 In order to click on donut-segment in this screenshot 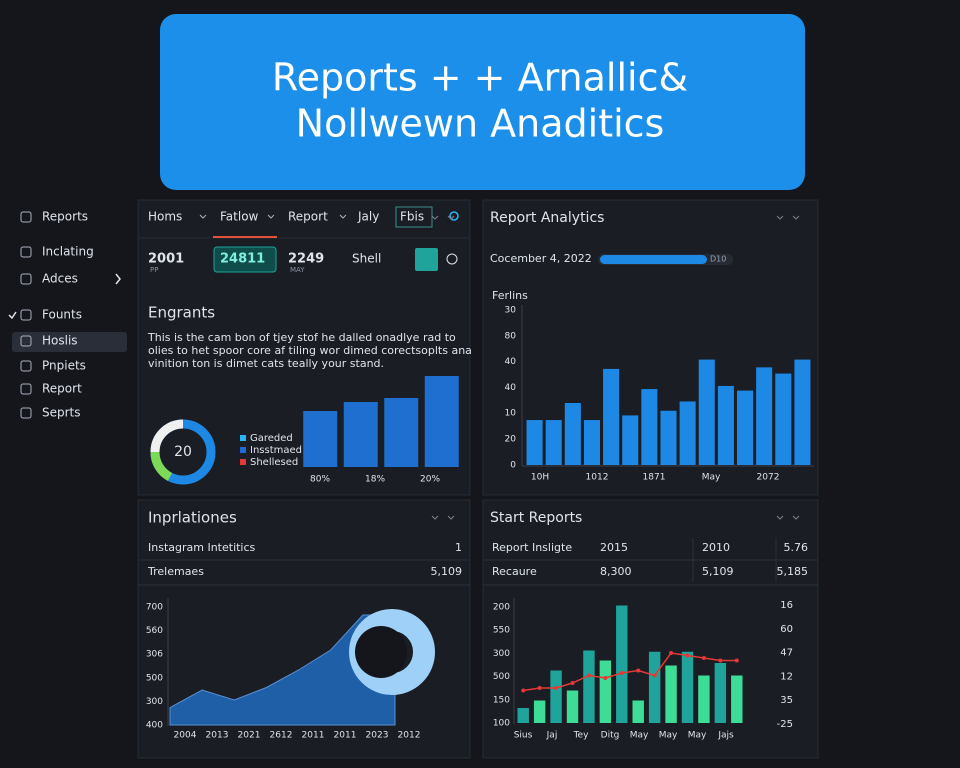, I will do `click(167, 436)`.